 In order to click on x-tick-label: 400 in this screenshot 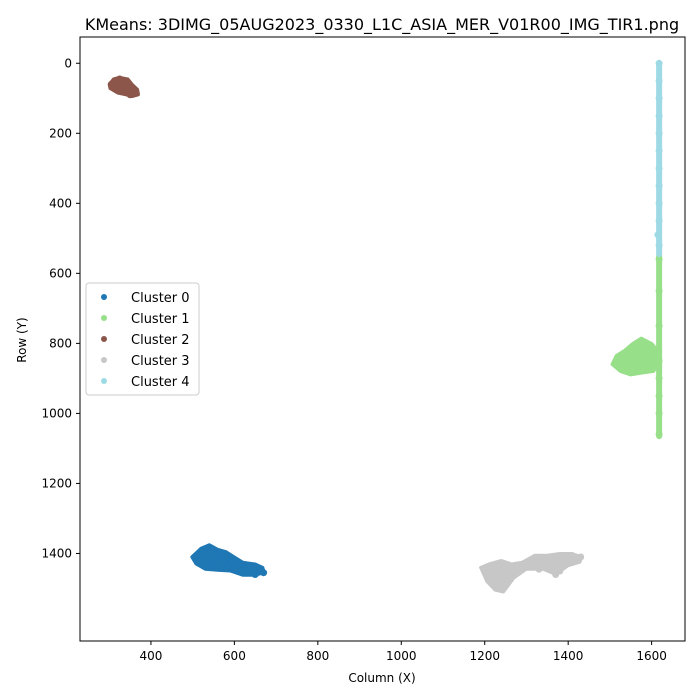, I will do `click(150, 656)`.